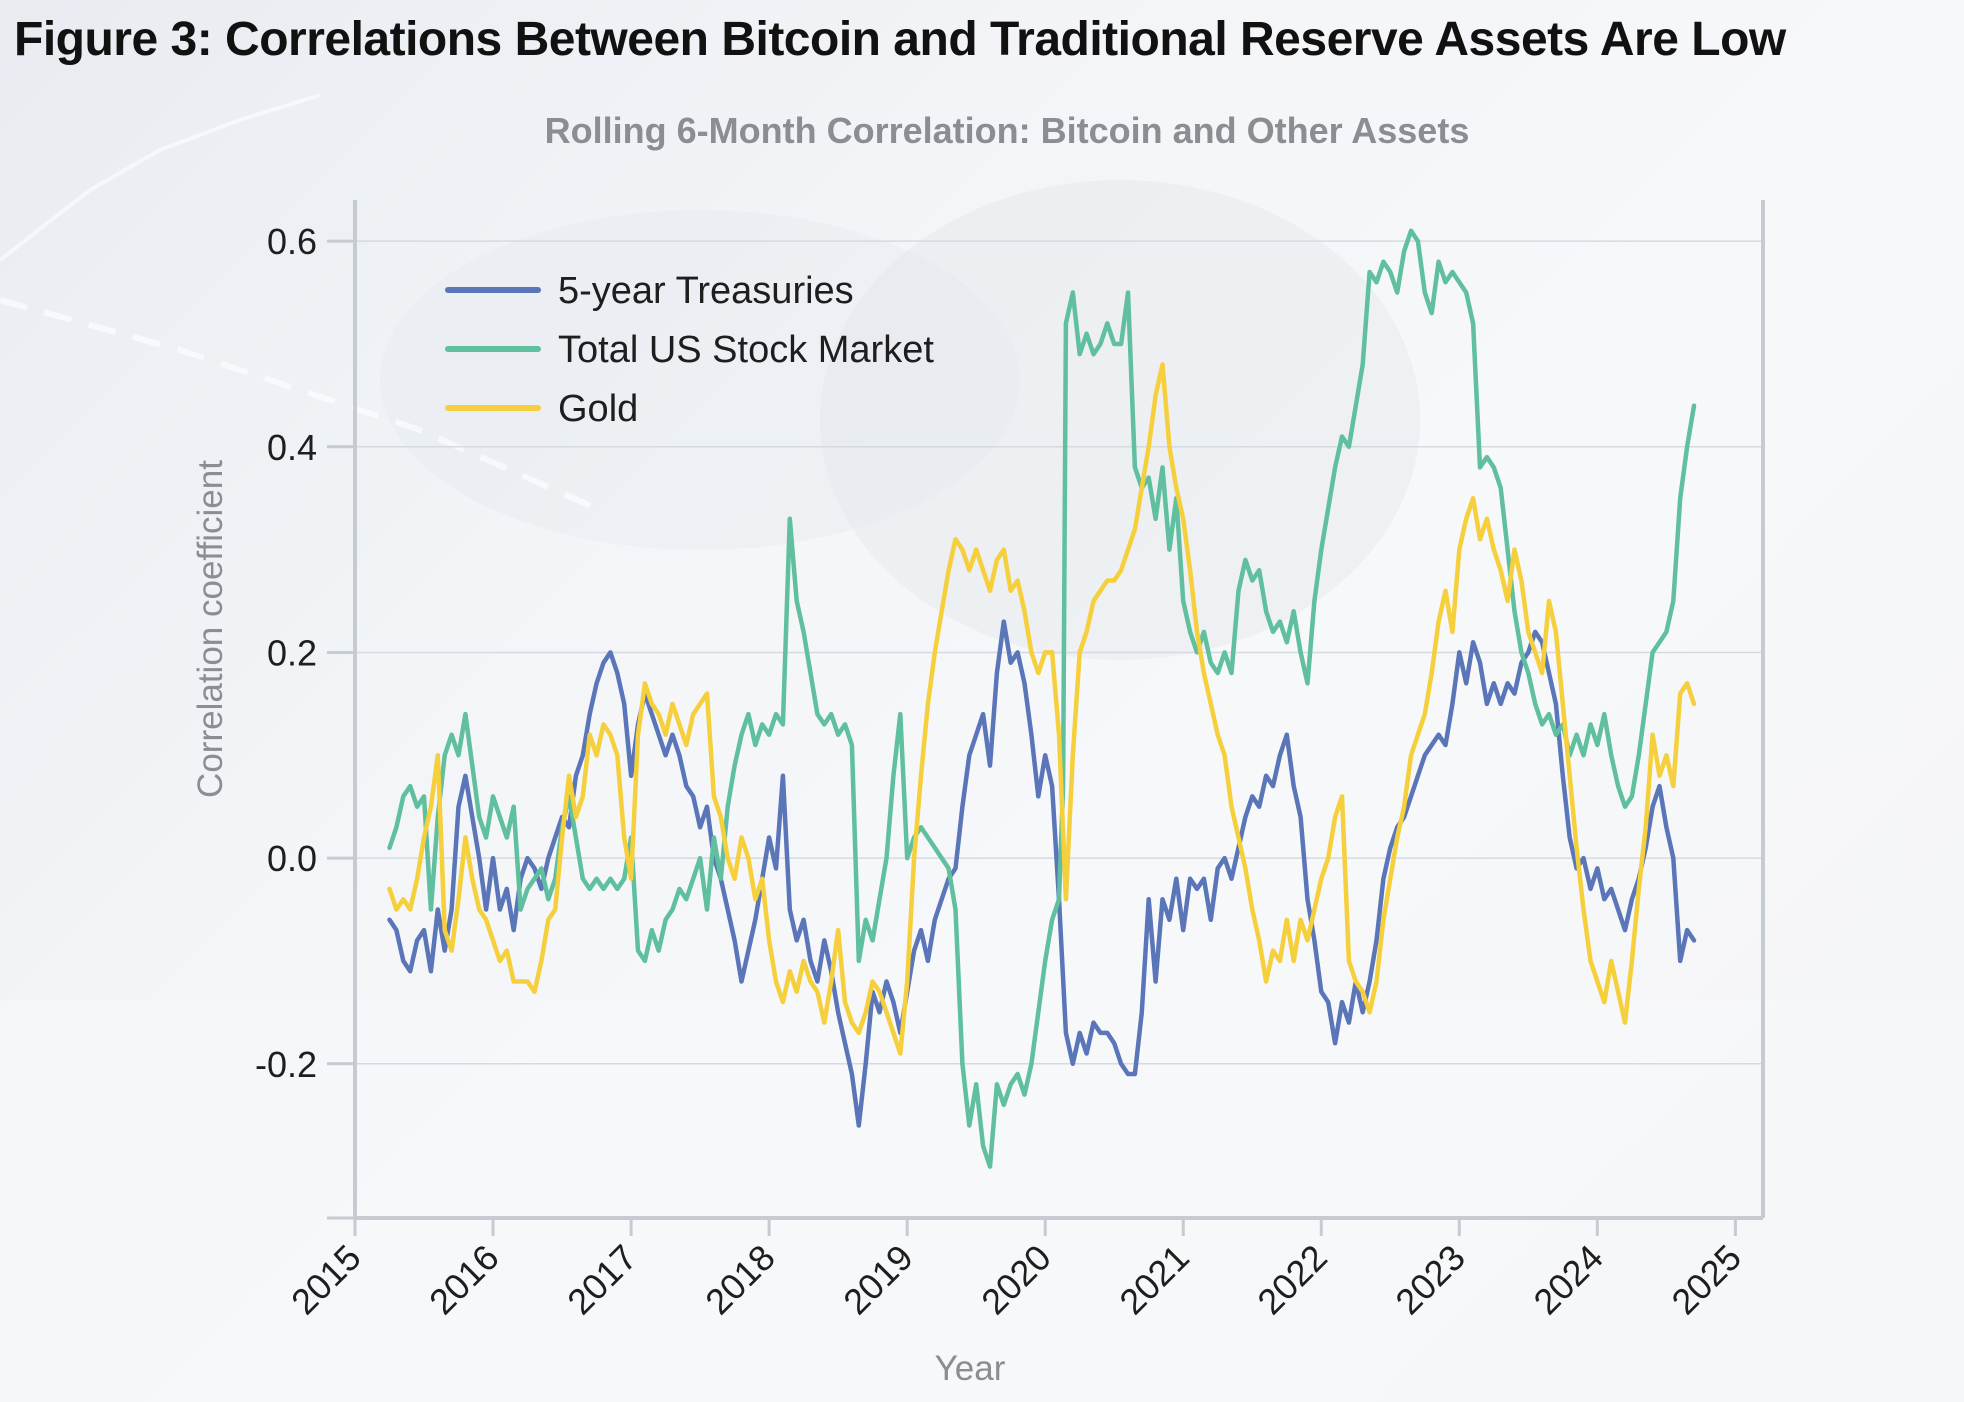  Describe the element at coordinates (210, 629) in the screenshot. I see `y-axis-label: Correlation coefficient` at that location.